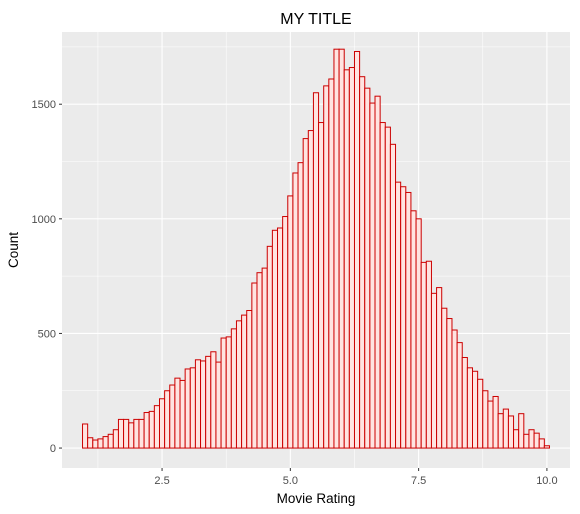  I want to click on chart-title: MY TITLE, so click(315, 19).